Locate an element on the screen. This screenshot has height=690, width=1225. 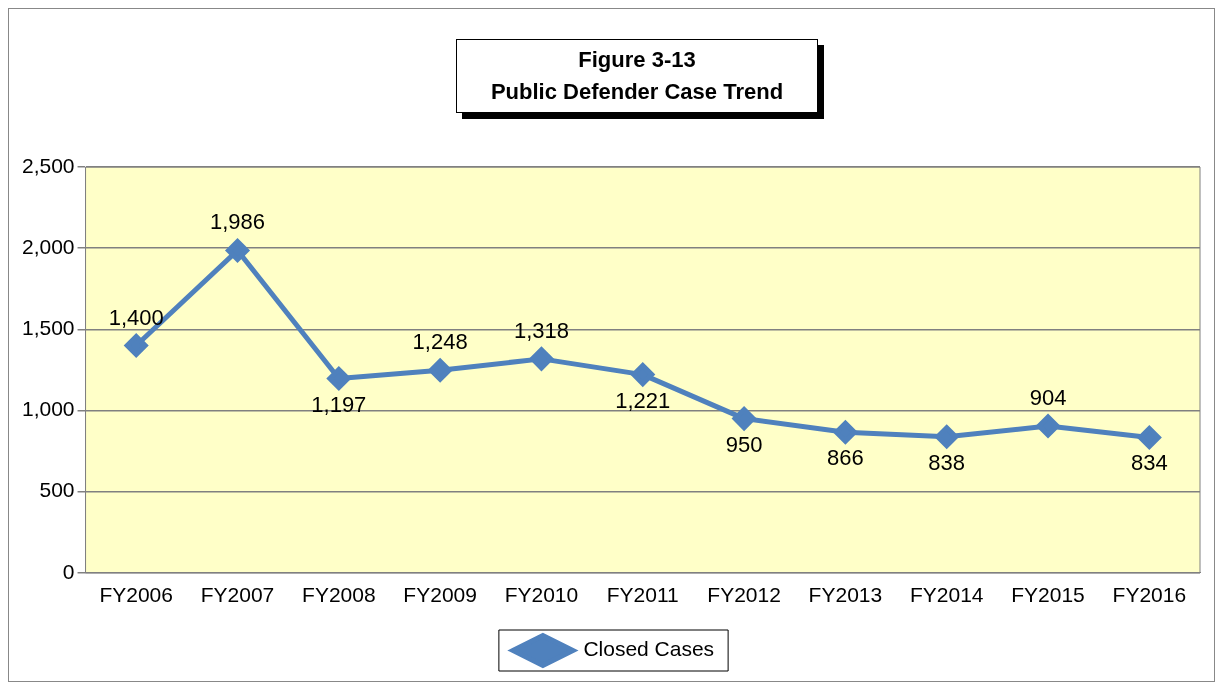
x-tick-label: FY2009 is located at coordinates (440, 595).